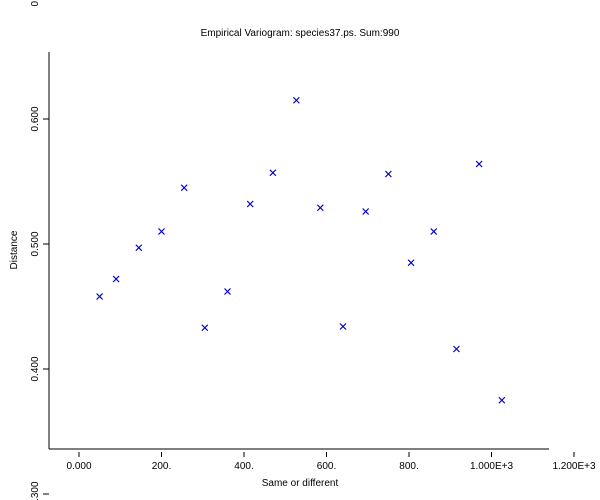  What do you see at coordinates (35, 490) in the screenshot?
I see `y-tick-label: 0.300` at bounding box center [35, 490].